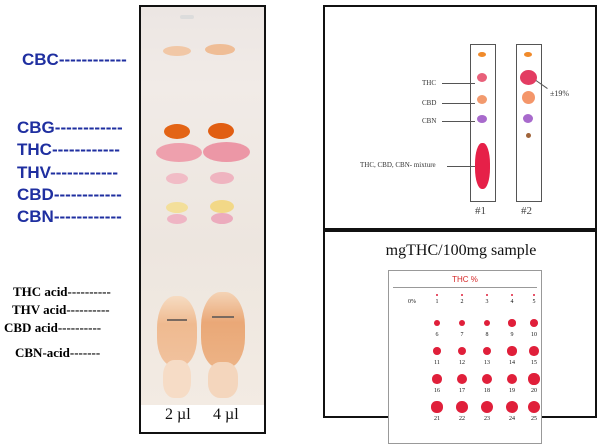 This screenshot has width=600, height=444. I want to click on strip-number-1: #1, so click(480, 211).